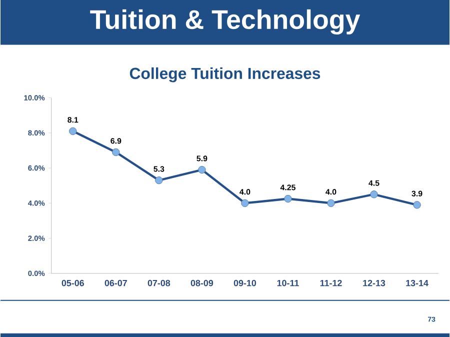 Image resolution: width=450 pixels, height=337 pixels. I want to click on x-tick-label: 07-08, so click(159, 283).